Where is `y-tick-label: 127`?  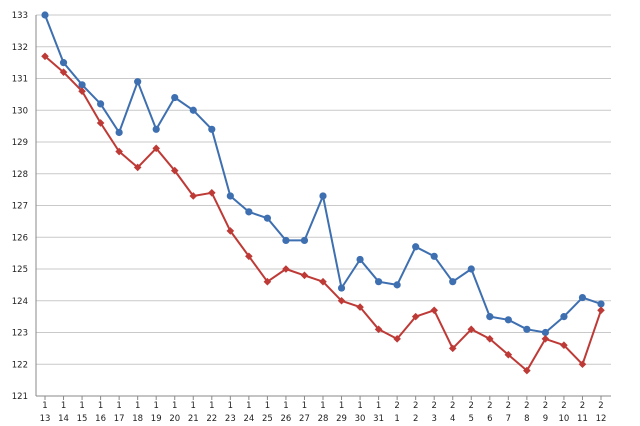 y-tick-label: 127 is located at coordinates (20, 207).